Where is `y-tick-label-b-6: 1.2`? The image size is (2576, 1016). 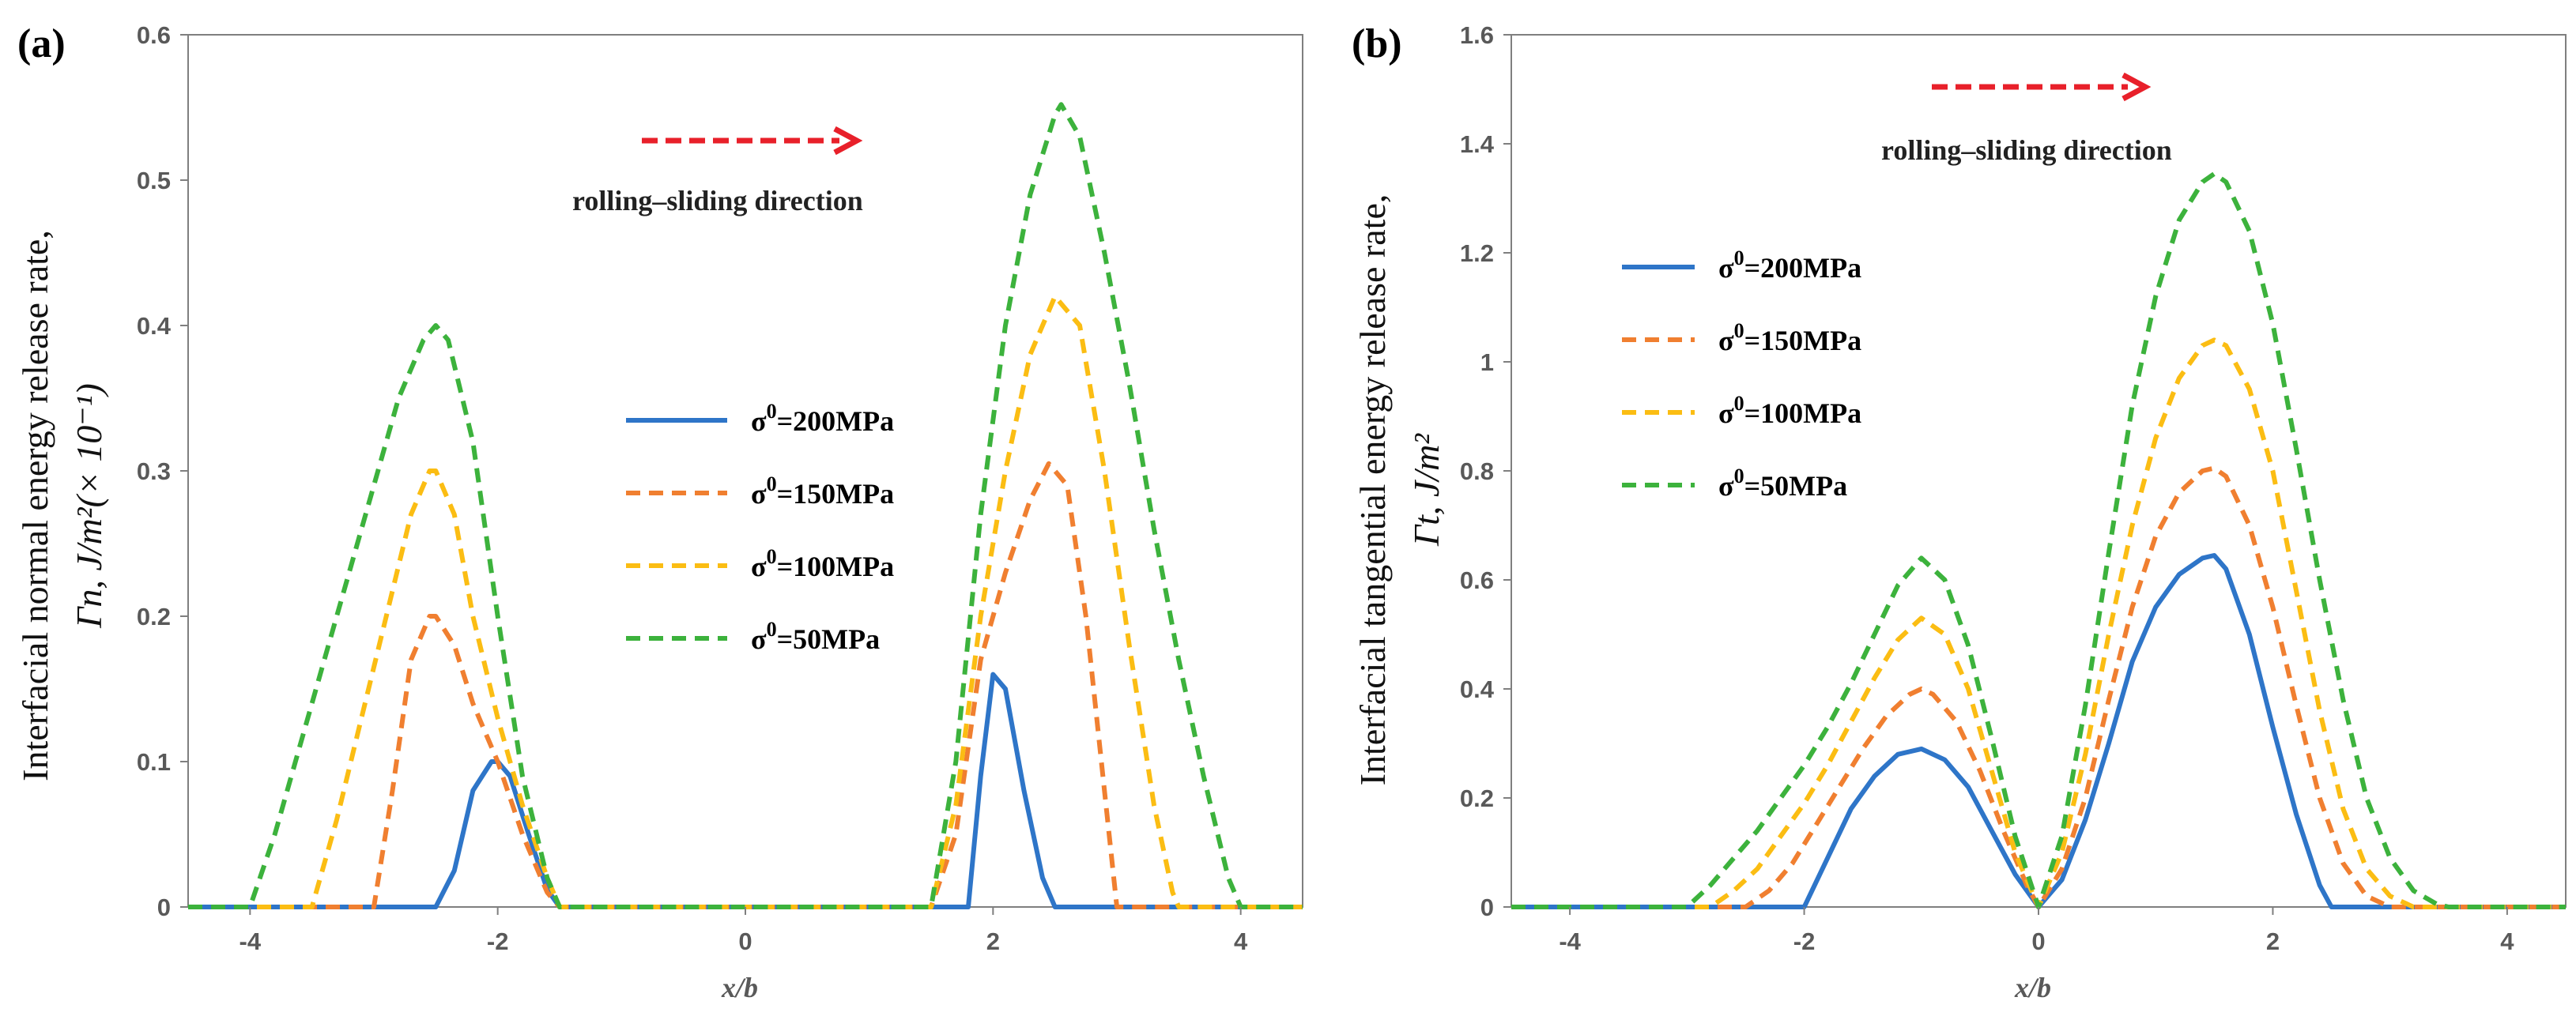
y-tick-label-b-6: 1.2 is located at coordinates (1477, 253).